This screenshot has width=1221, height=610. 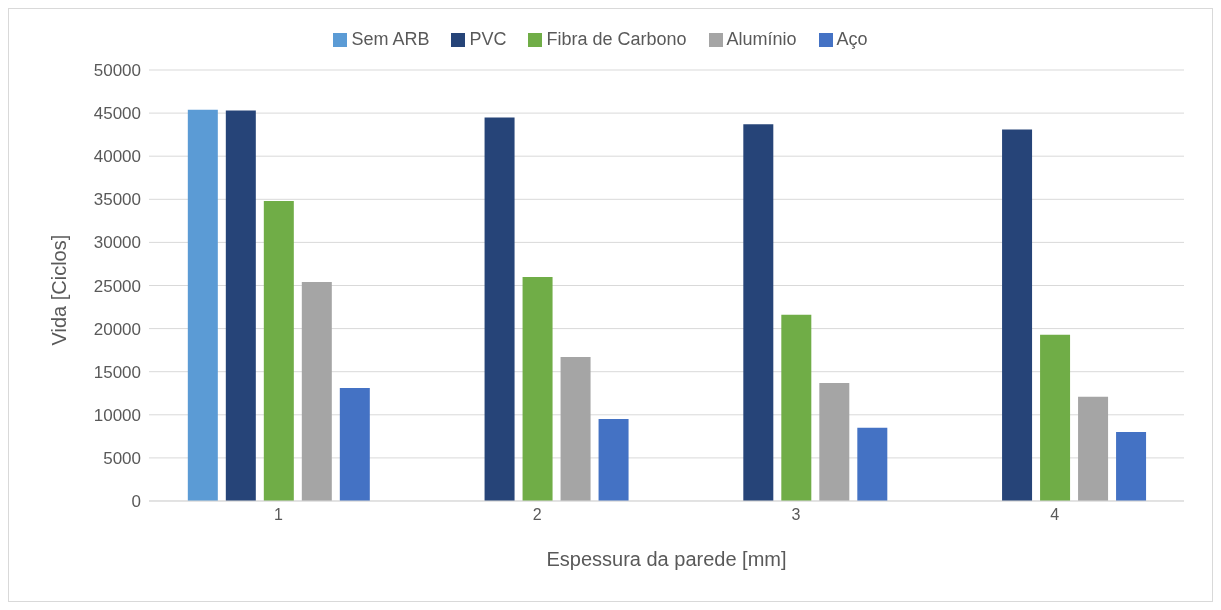 What do you see at coordinates (117, 114) in the screenshot?
I see `y-tick-label: 45000` at bounding box center [117, 114].